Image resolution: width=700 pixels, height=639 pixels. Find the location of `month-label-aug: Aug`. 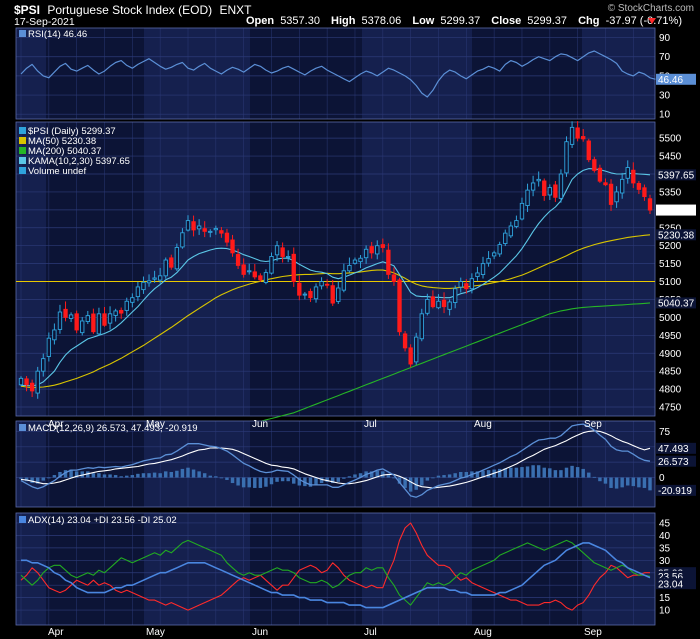

month-label-aug: Aug is located at coordinates (483, 424).